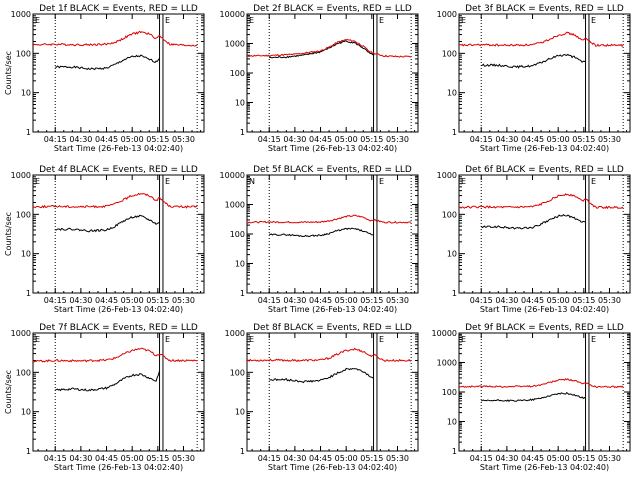 The width and height of the screenshot is (640, 480). I want to click on plot-title: Det 4f BLACK = Events, RED = LLD, so click(118, 170).